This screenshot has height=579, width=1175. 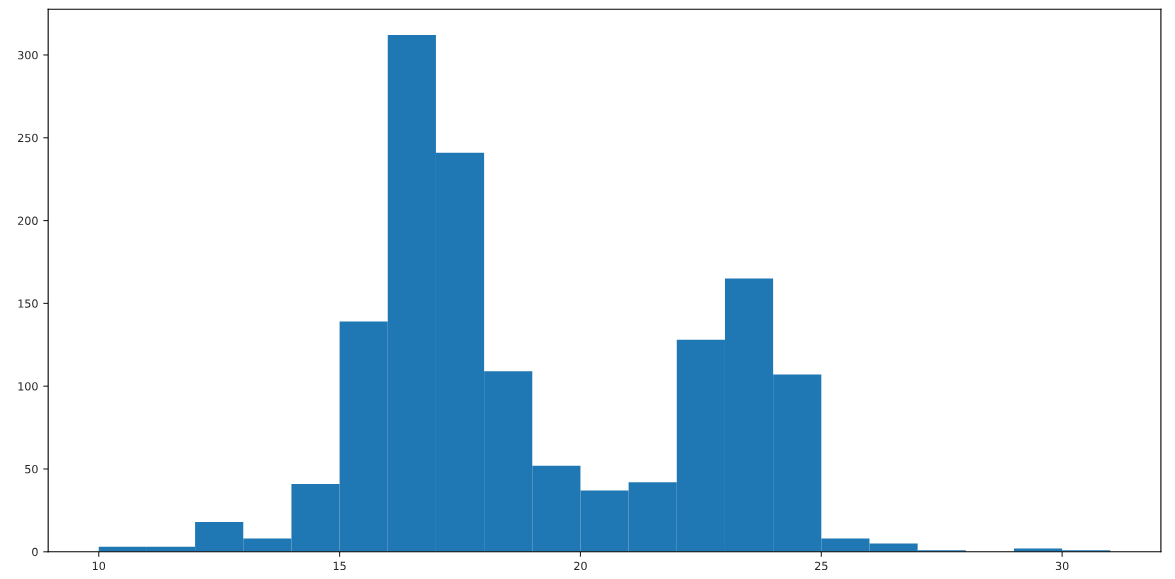 What do you see at coordinates (580, 566) in the screenshot?
I see `x-tick-label: 20` at bounding box center [580, 566].